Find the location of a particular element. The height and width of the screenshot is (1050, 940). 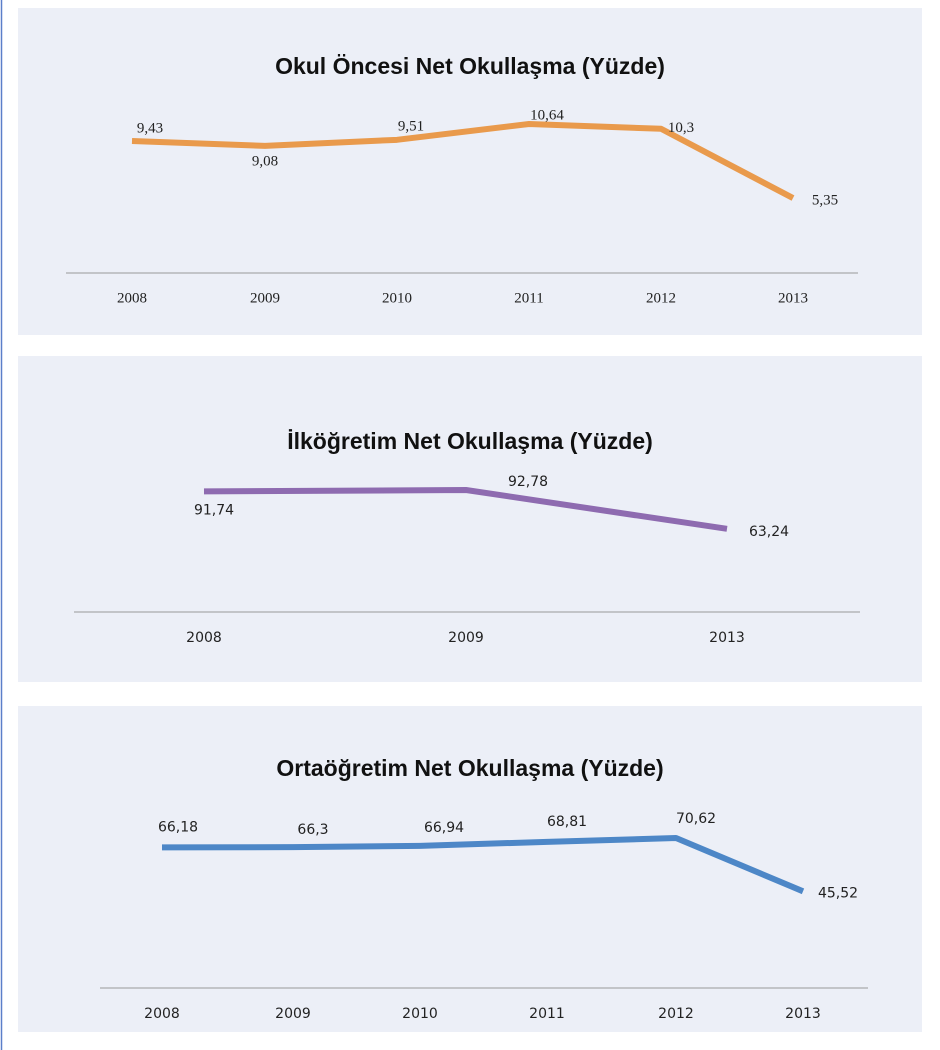

data-label: 9,43 is located at coordinates (150, 128).